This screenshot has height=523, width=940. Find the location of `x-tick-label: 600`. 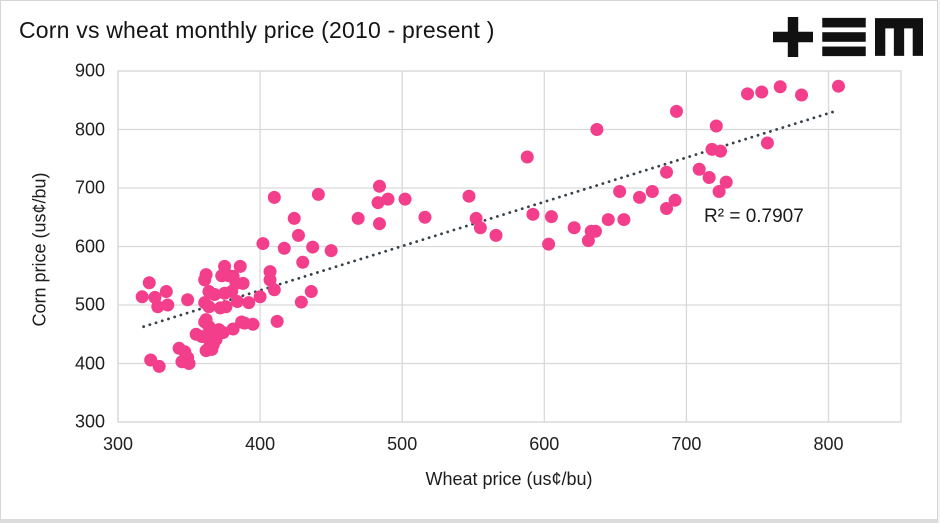

x-tick-label: 600 is located at coordinates (544, 444).